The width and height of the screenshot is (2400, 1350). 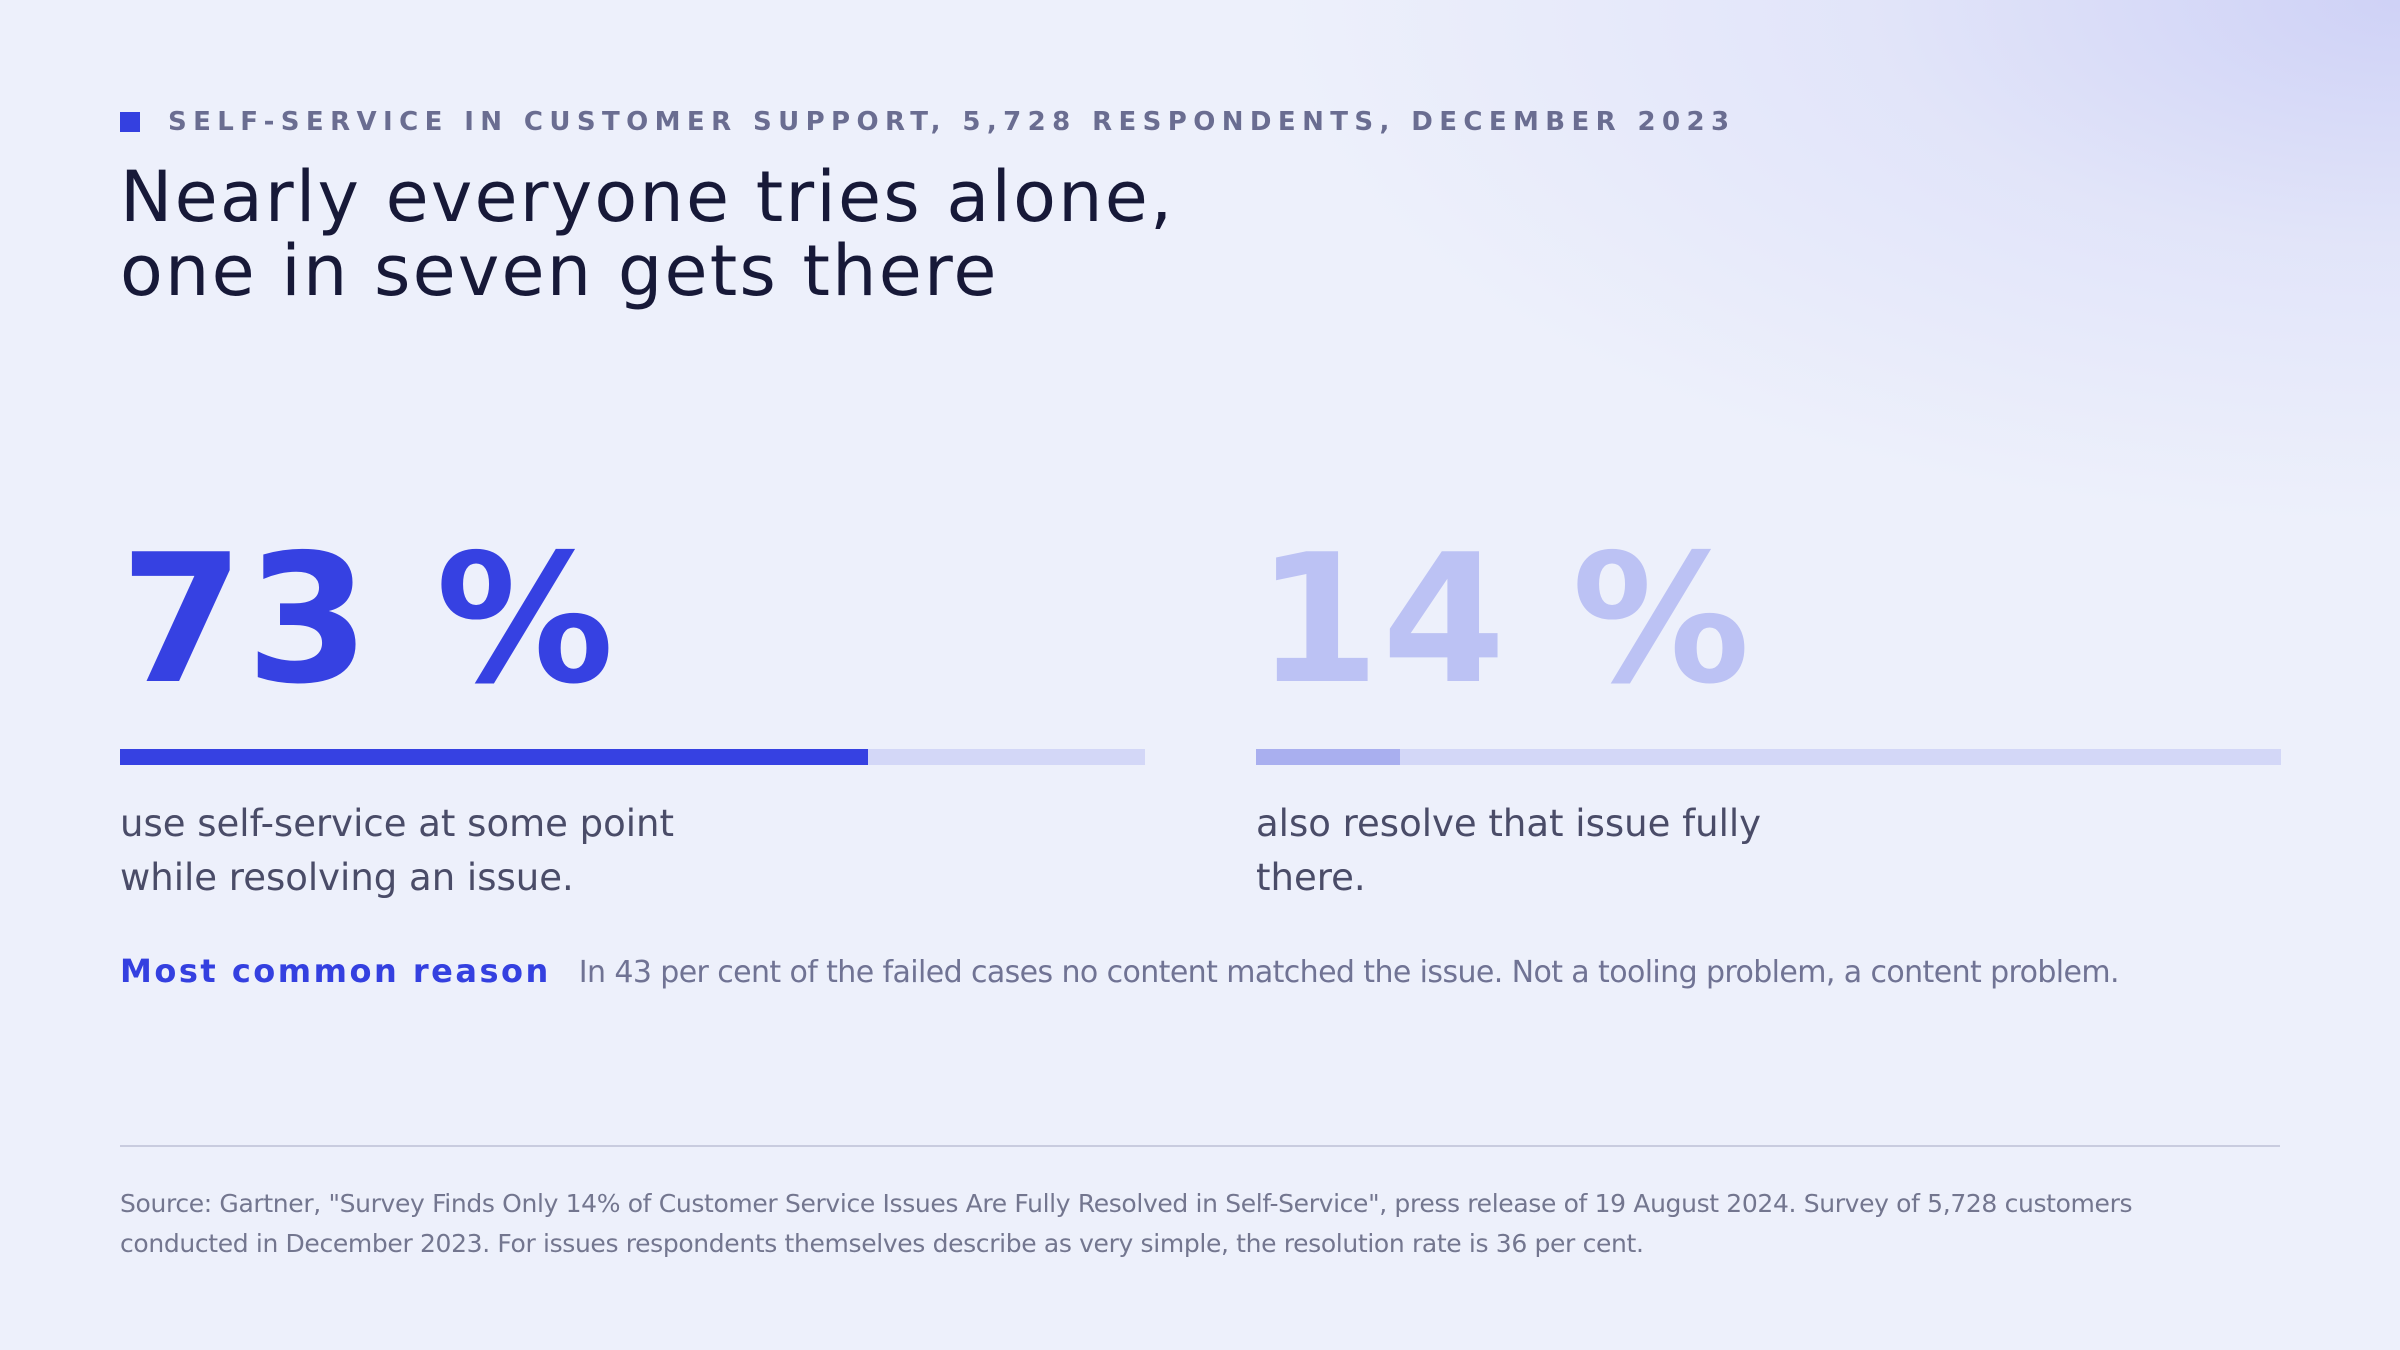 What do you see at coordinates (559, 271) in the screenshot?
I see `headline-line-2: one in seven gets there` at bounding box center [559, 271].